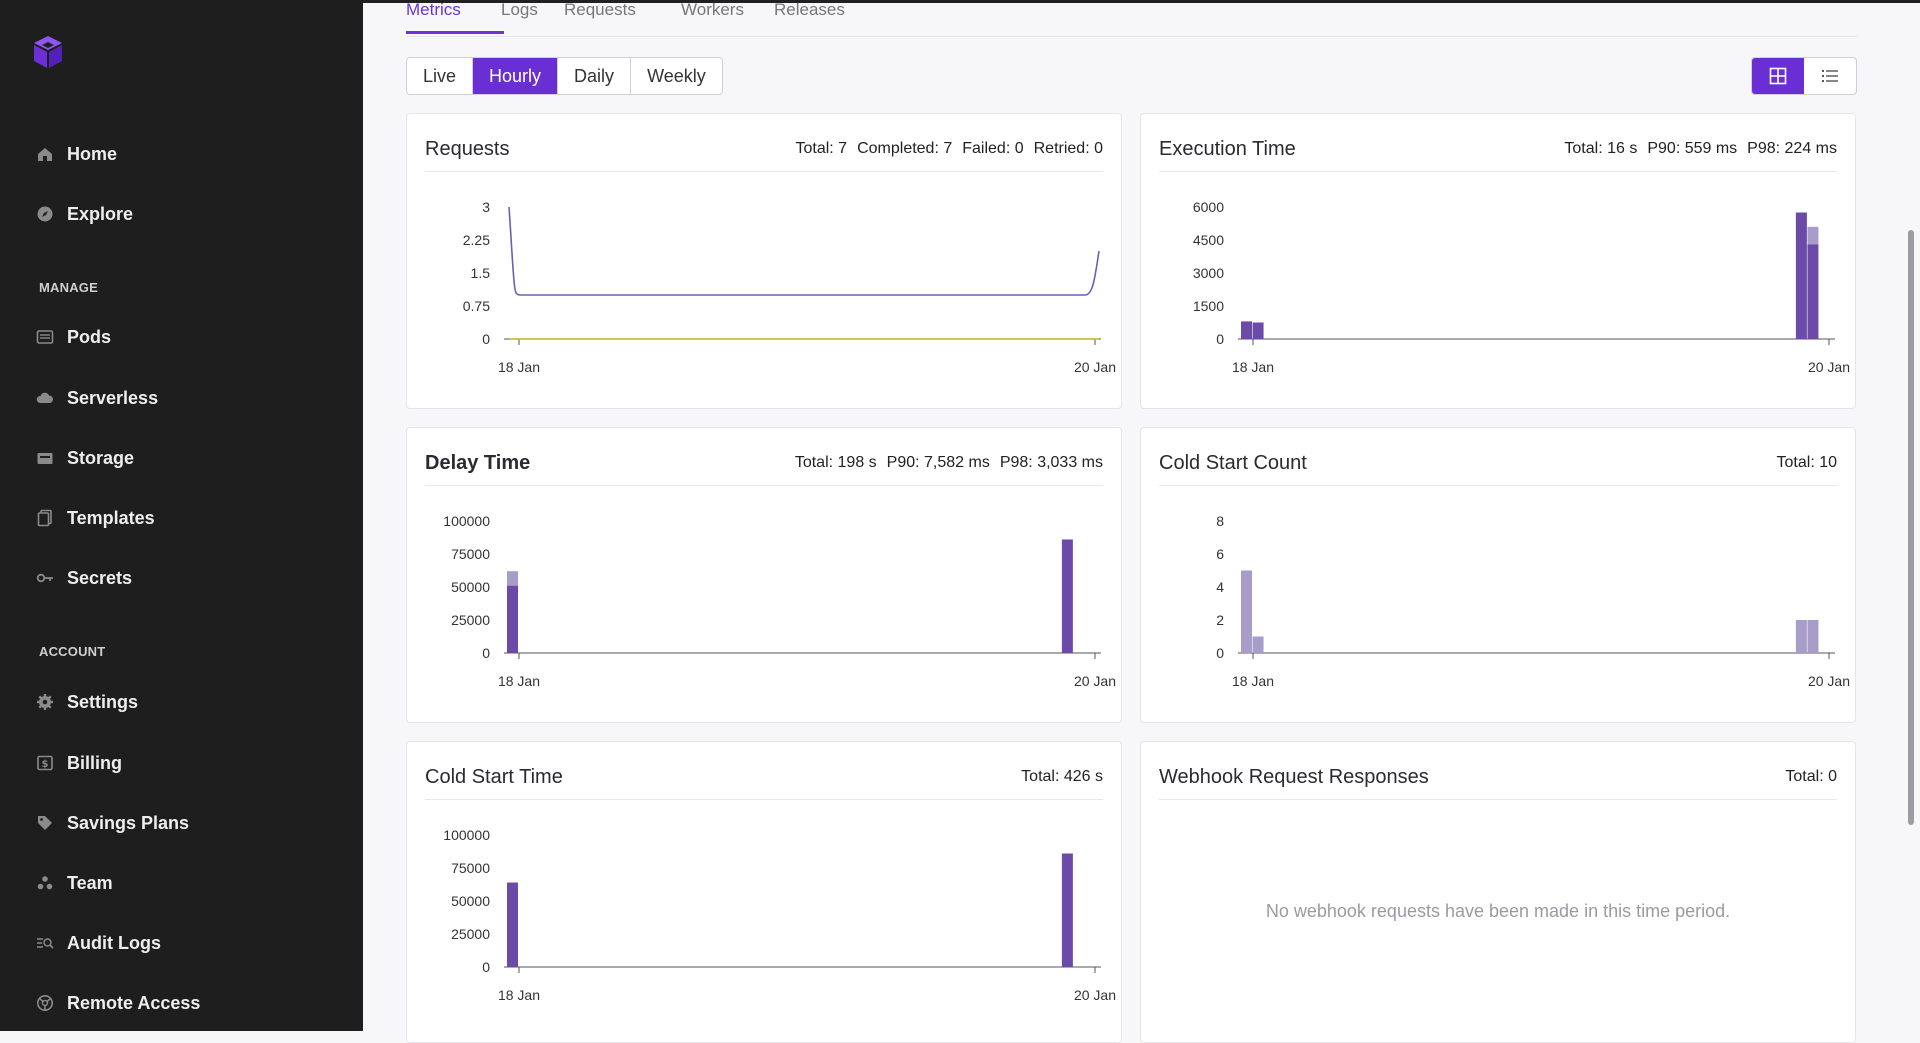 This screenshot has height=1043, width=1920. What do you see at coordinates (476, 306) in the screenshot?
I see `y-tick-label: 0.75` at bounding box center [476, 306].